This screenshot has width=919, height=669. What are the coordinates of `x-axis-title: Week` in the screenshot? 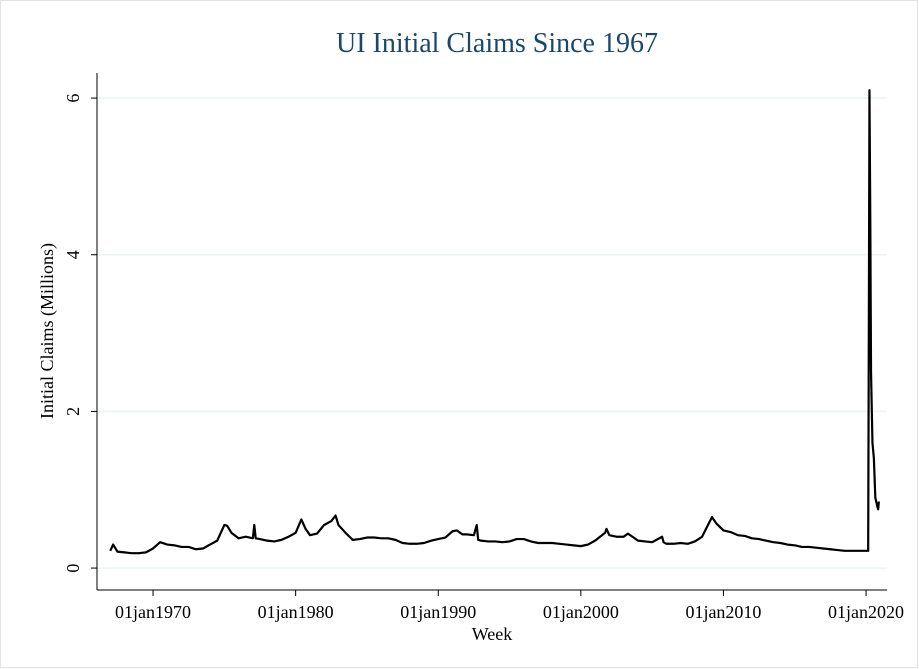 It's located at (492, 634).